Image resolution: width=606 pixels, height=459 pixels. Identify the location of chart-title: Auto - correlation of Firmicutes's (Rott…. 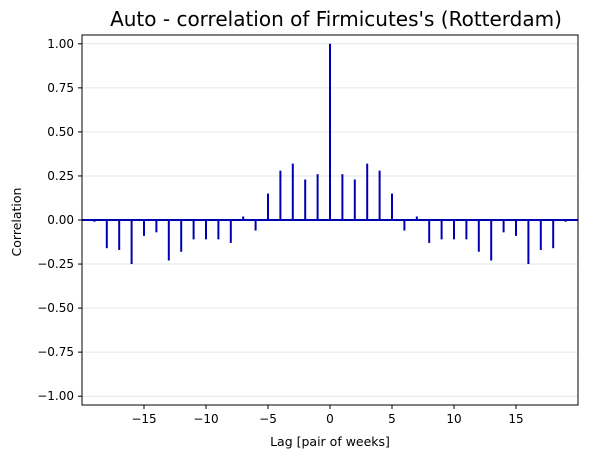
(336, 19).